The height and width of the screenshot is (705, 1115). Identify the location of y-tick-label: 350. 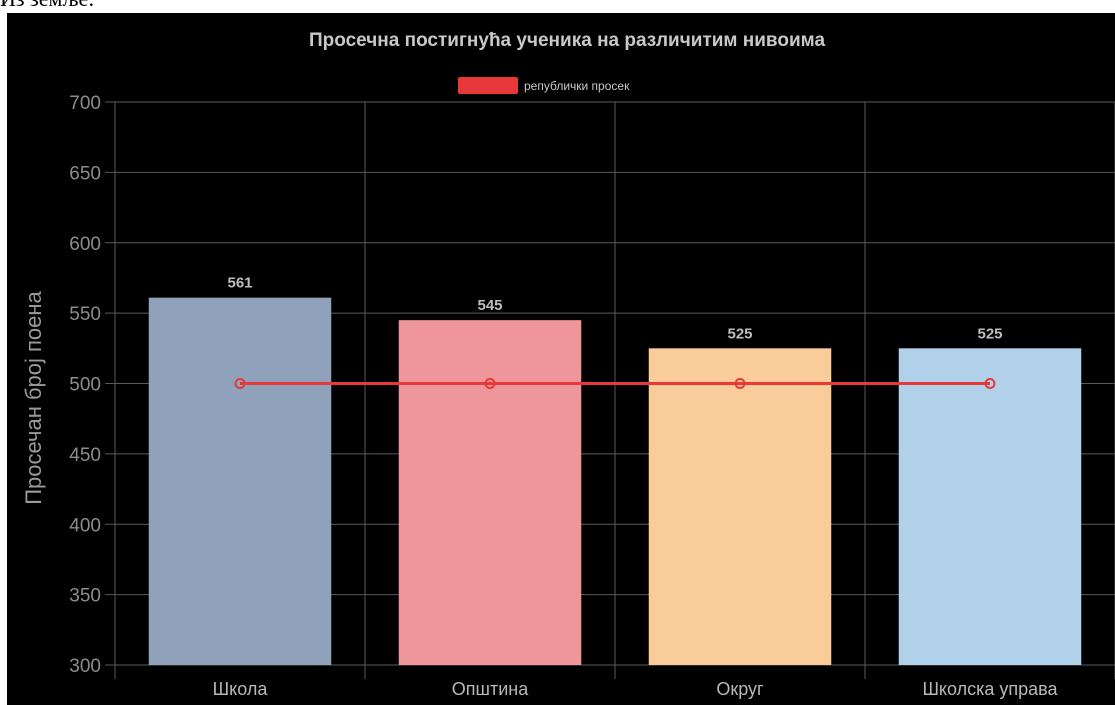
(85, 596).